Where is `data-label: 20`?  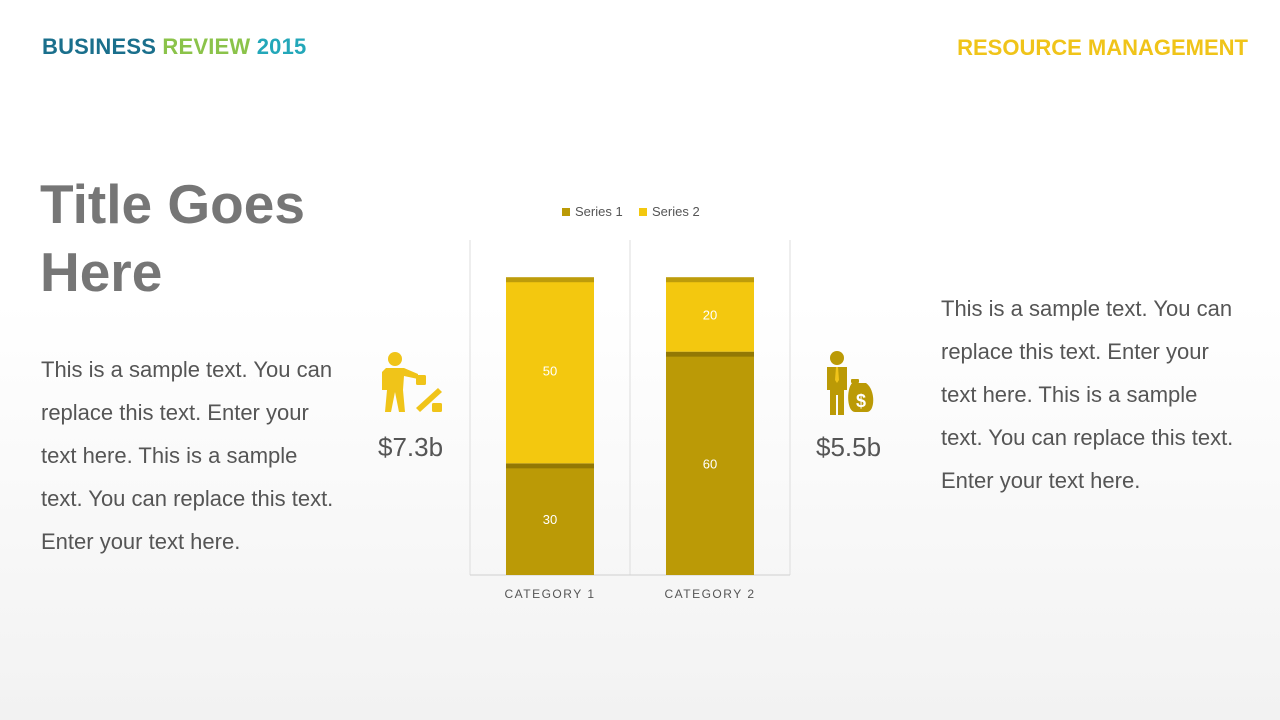
data-label: 20 is located at coordinates (710, 314).